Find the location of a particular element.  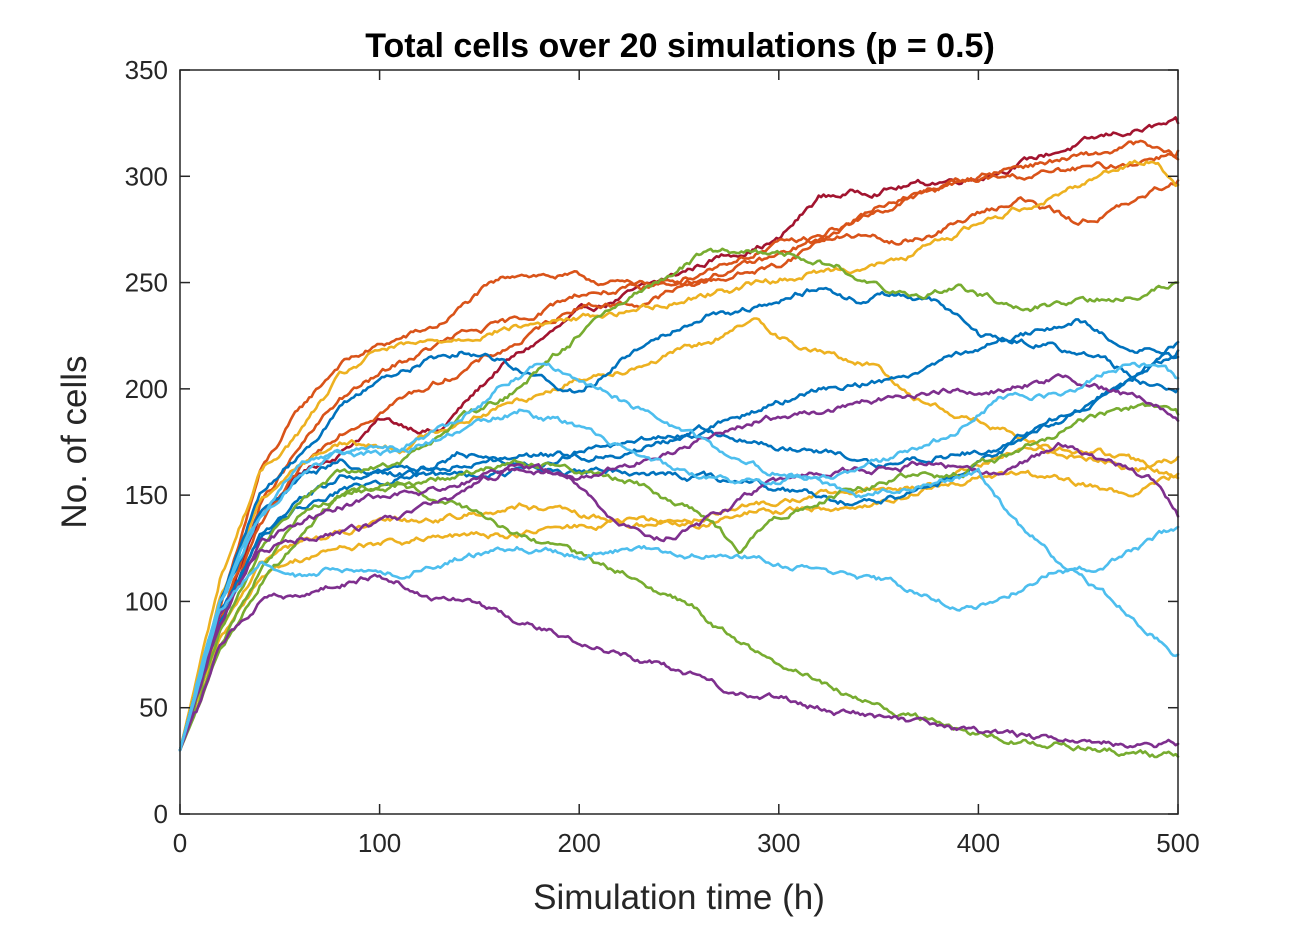

x-tick-label: 100 is located at coordinates (379, 843).